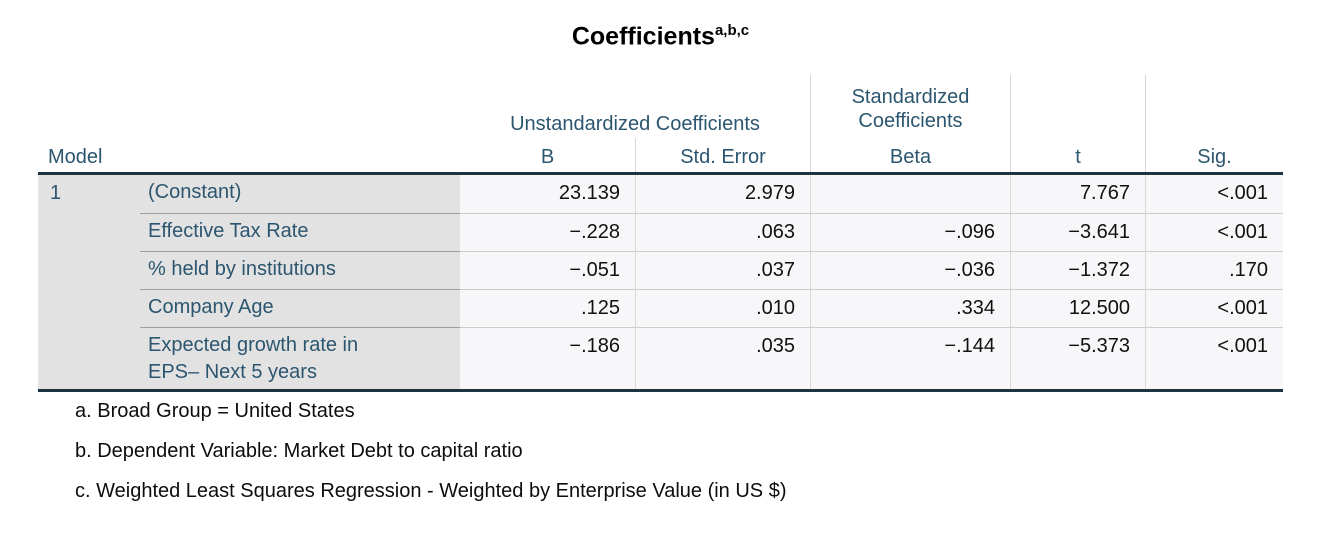 This screenshot has height=550, width=1338. I want to click on column-group-standardized: Standardized Coefficients, so click(910, 106).